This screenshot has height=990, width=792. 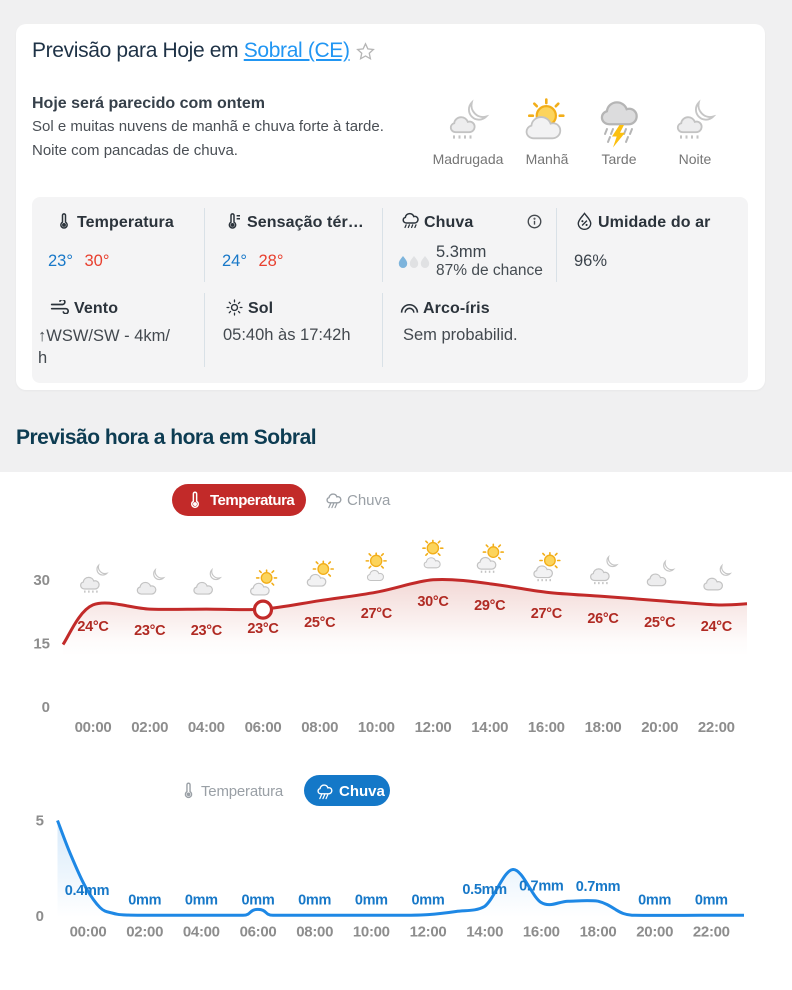 What do you see at coordinates (41, 644) in the screenshot?
I see `svg-text: 15` at bounding box center [41, 644].